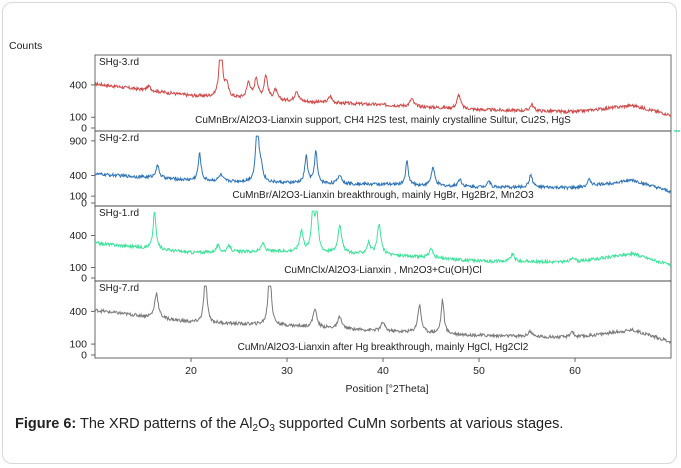 The width and height of the screenshot is (681, 468). I want to click on panel-shg-1-rd-pattern-line, so click(383, 239).